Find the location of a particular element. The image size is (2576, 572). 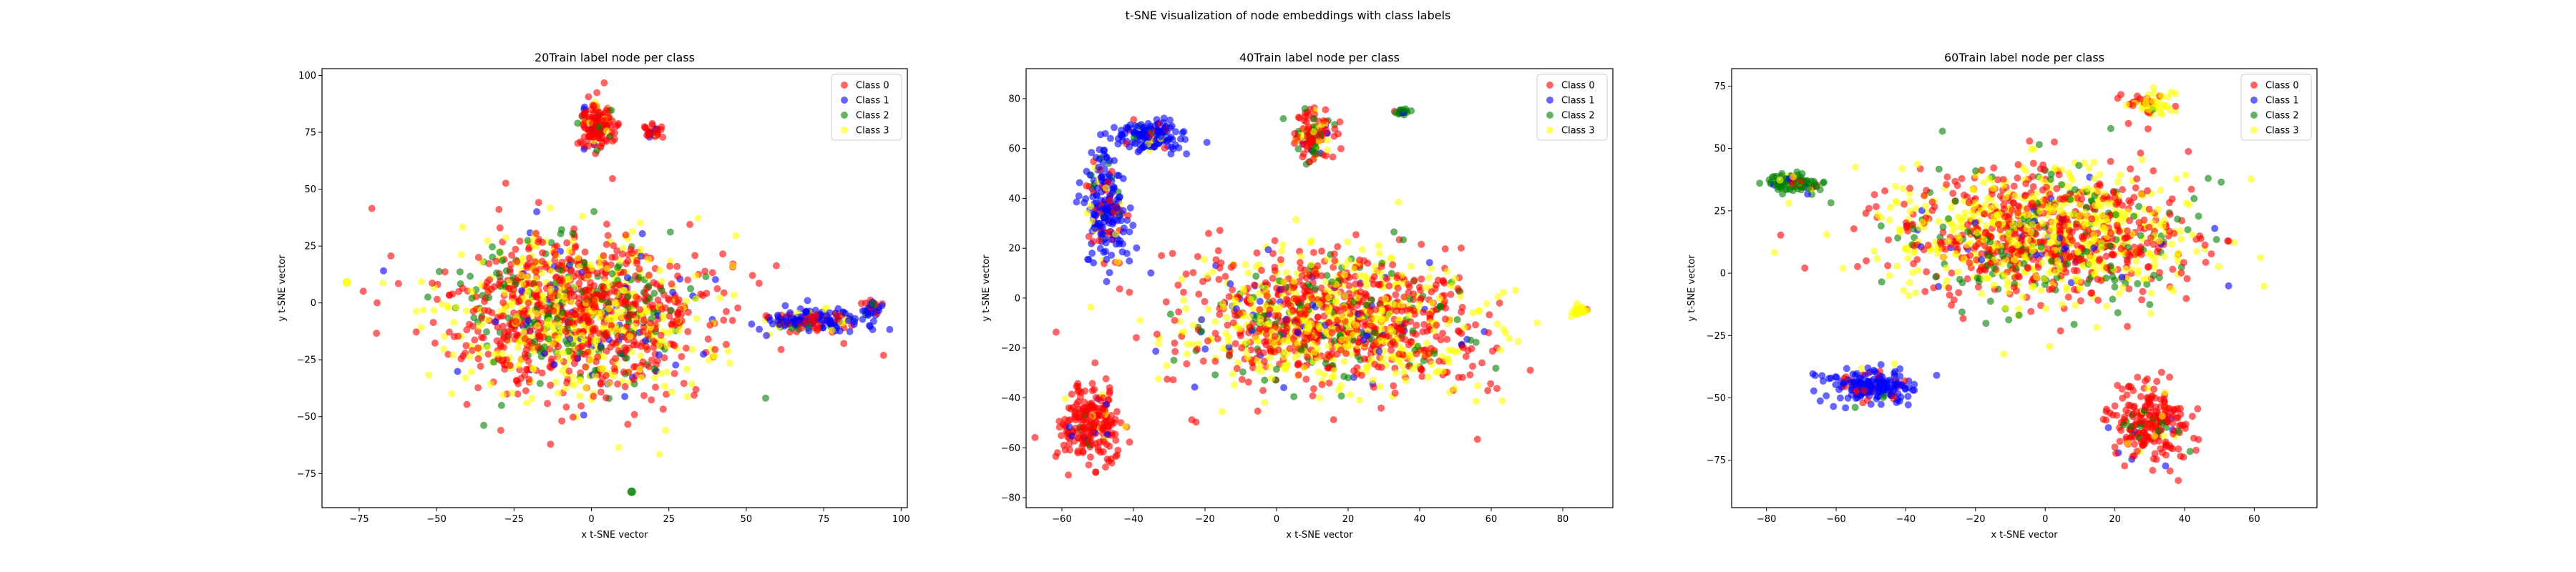

legend-marker-class3 is located at coordinates (844, 130).